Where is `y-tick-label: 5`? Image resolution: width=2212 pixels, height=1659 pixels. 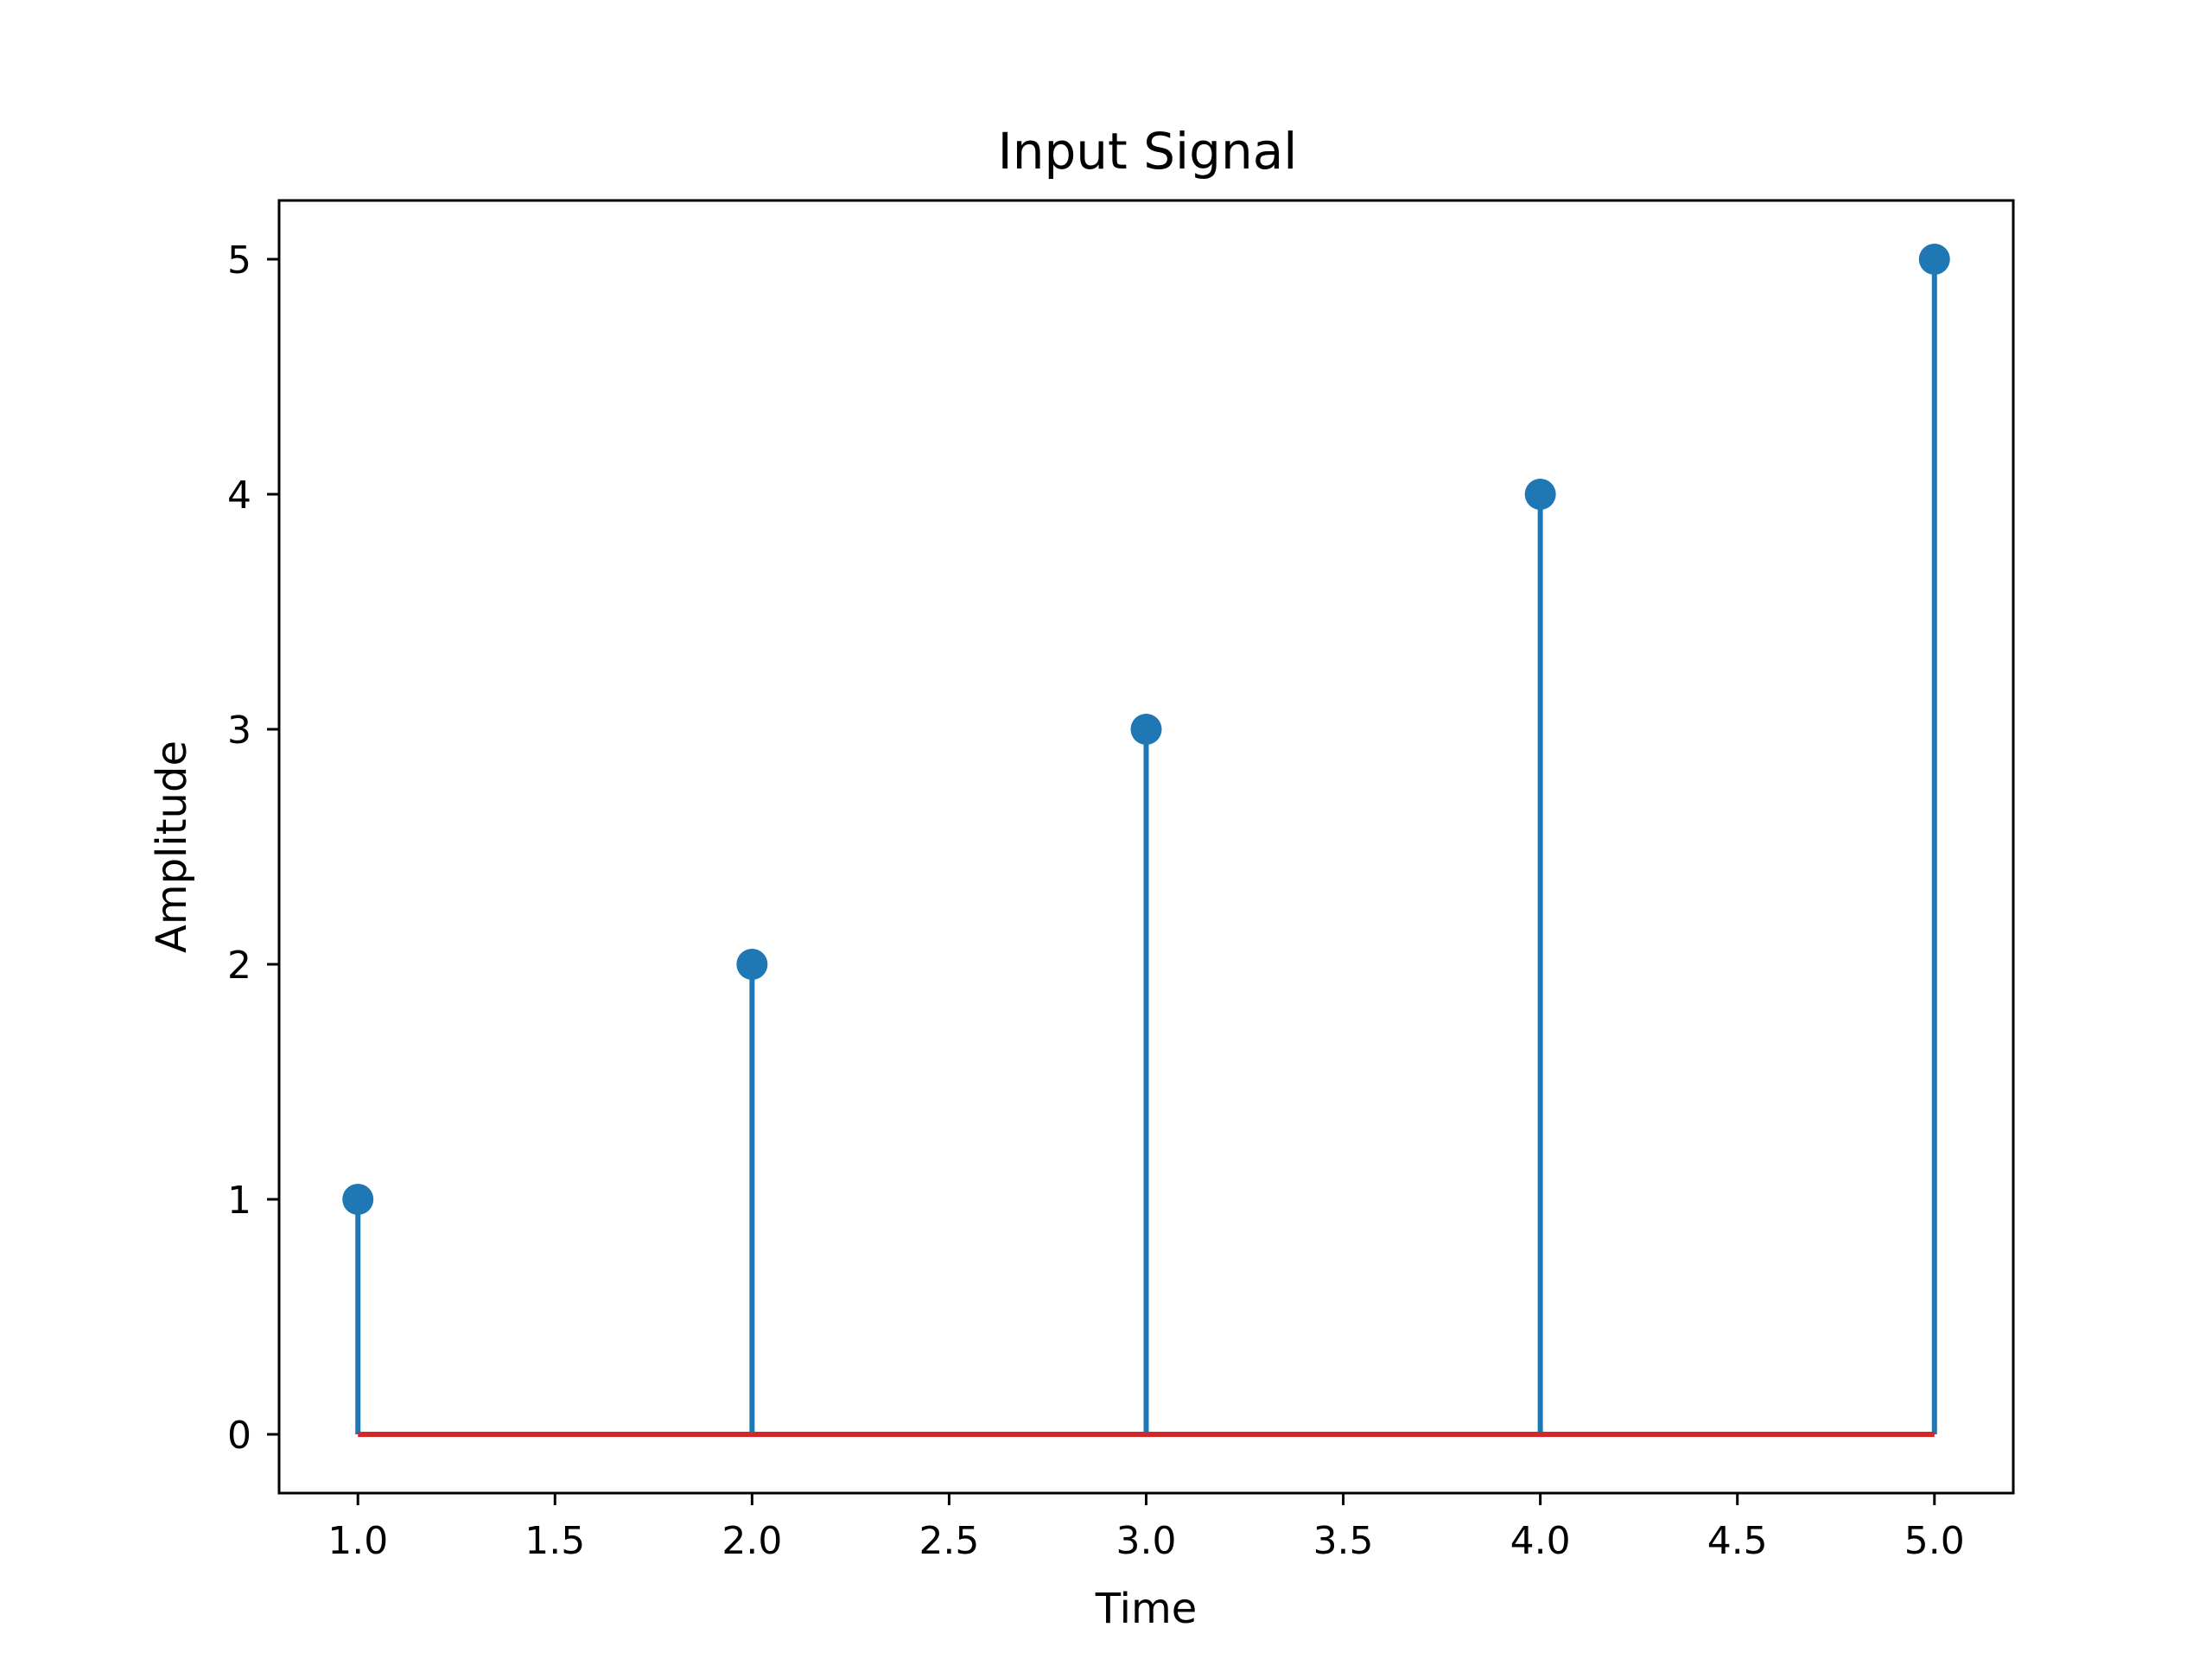 y-tick-label: 5 is located at coordinates (239, 260).